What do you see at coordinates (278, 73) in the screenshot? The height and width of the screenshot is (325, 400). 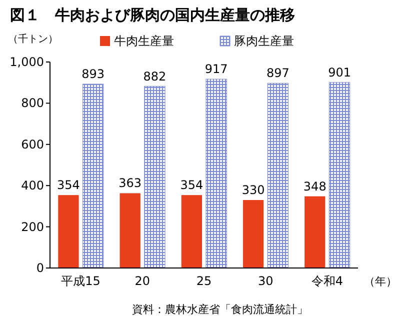 I see `data-label: 897` at bounding box center [278, 73].